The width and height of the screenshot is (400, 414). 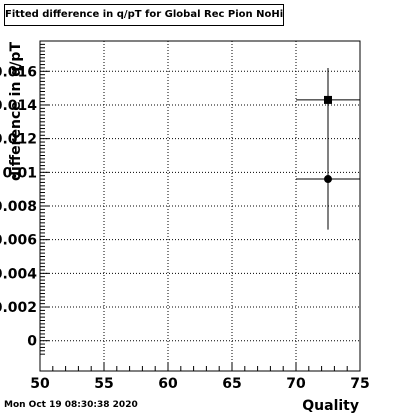 What do you see at coordinates (18, 241) in the screenshot?
I see `y-tick-label: 0.006` at bounding box center [18, 241].